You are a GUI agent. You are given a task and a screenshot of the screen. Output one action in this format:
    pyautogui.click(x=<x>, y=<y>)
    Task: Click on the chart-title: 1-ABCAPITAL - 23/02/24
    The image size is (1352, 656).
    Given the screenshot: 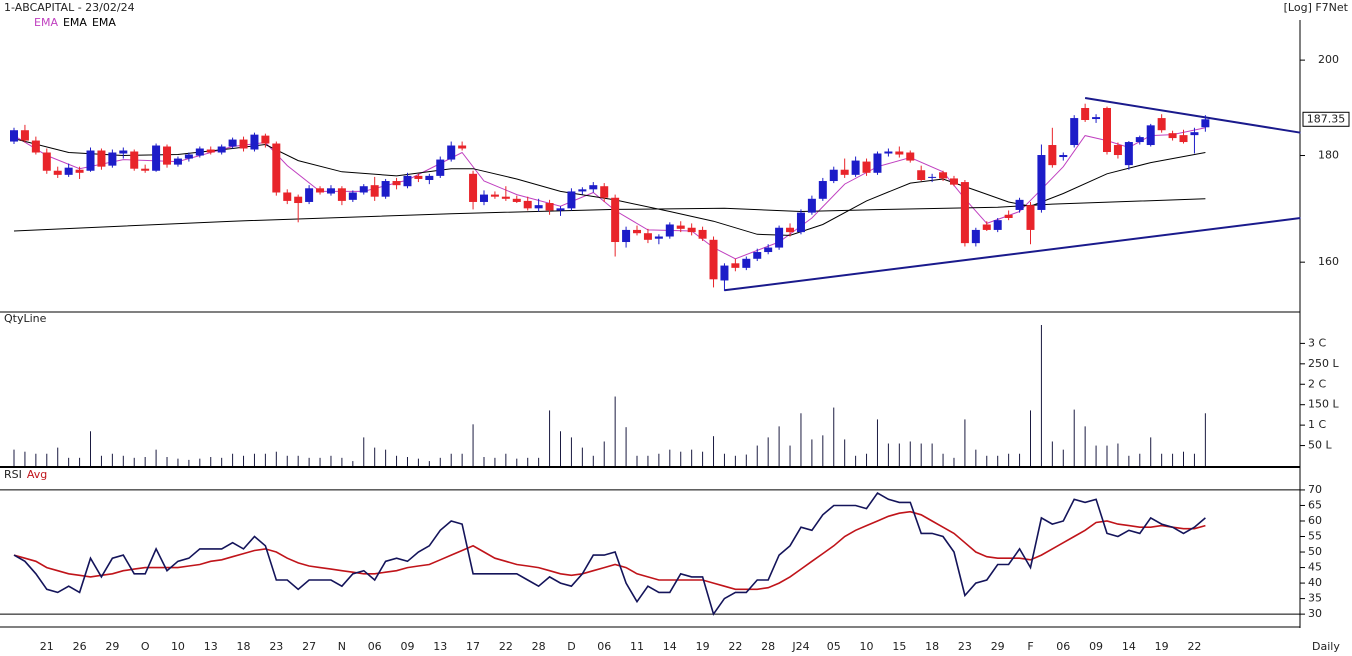 What is the action you would take?
    pyautogui.click(x=69, y=7)
    